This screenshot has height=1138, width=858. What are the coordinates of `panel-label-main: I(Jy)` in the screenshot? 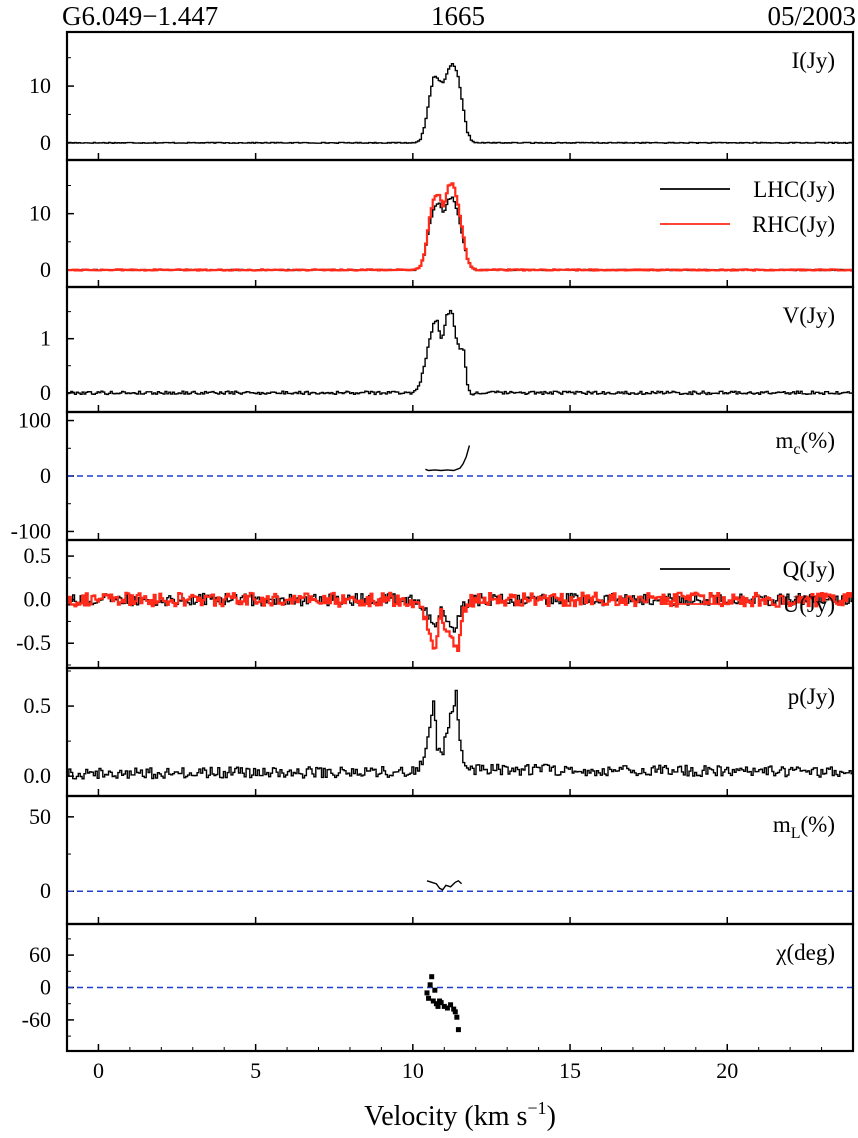 It's located at (813, 60).